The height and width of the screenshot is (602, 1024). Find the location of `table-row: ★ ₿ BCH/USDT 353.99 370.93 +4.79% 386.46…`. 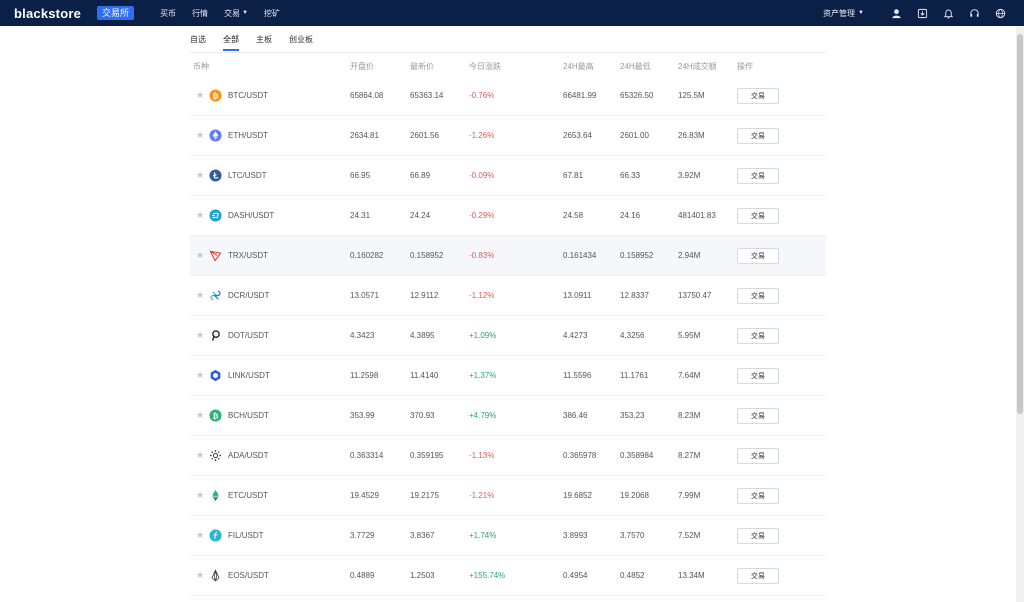

table-row: ★ ₿ BCH/USDT 353.99 370.93 +4.79% 386.46… is located at coordinates (508, 416).